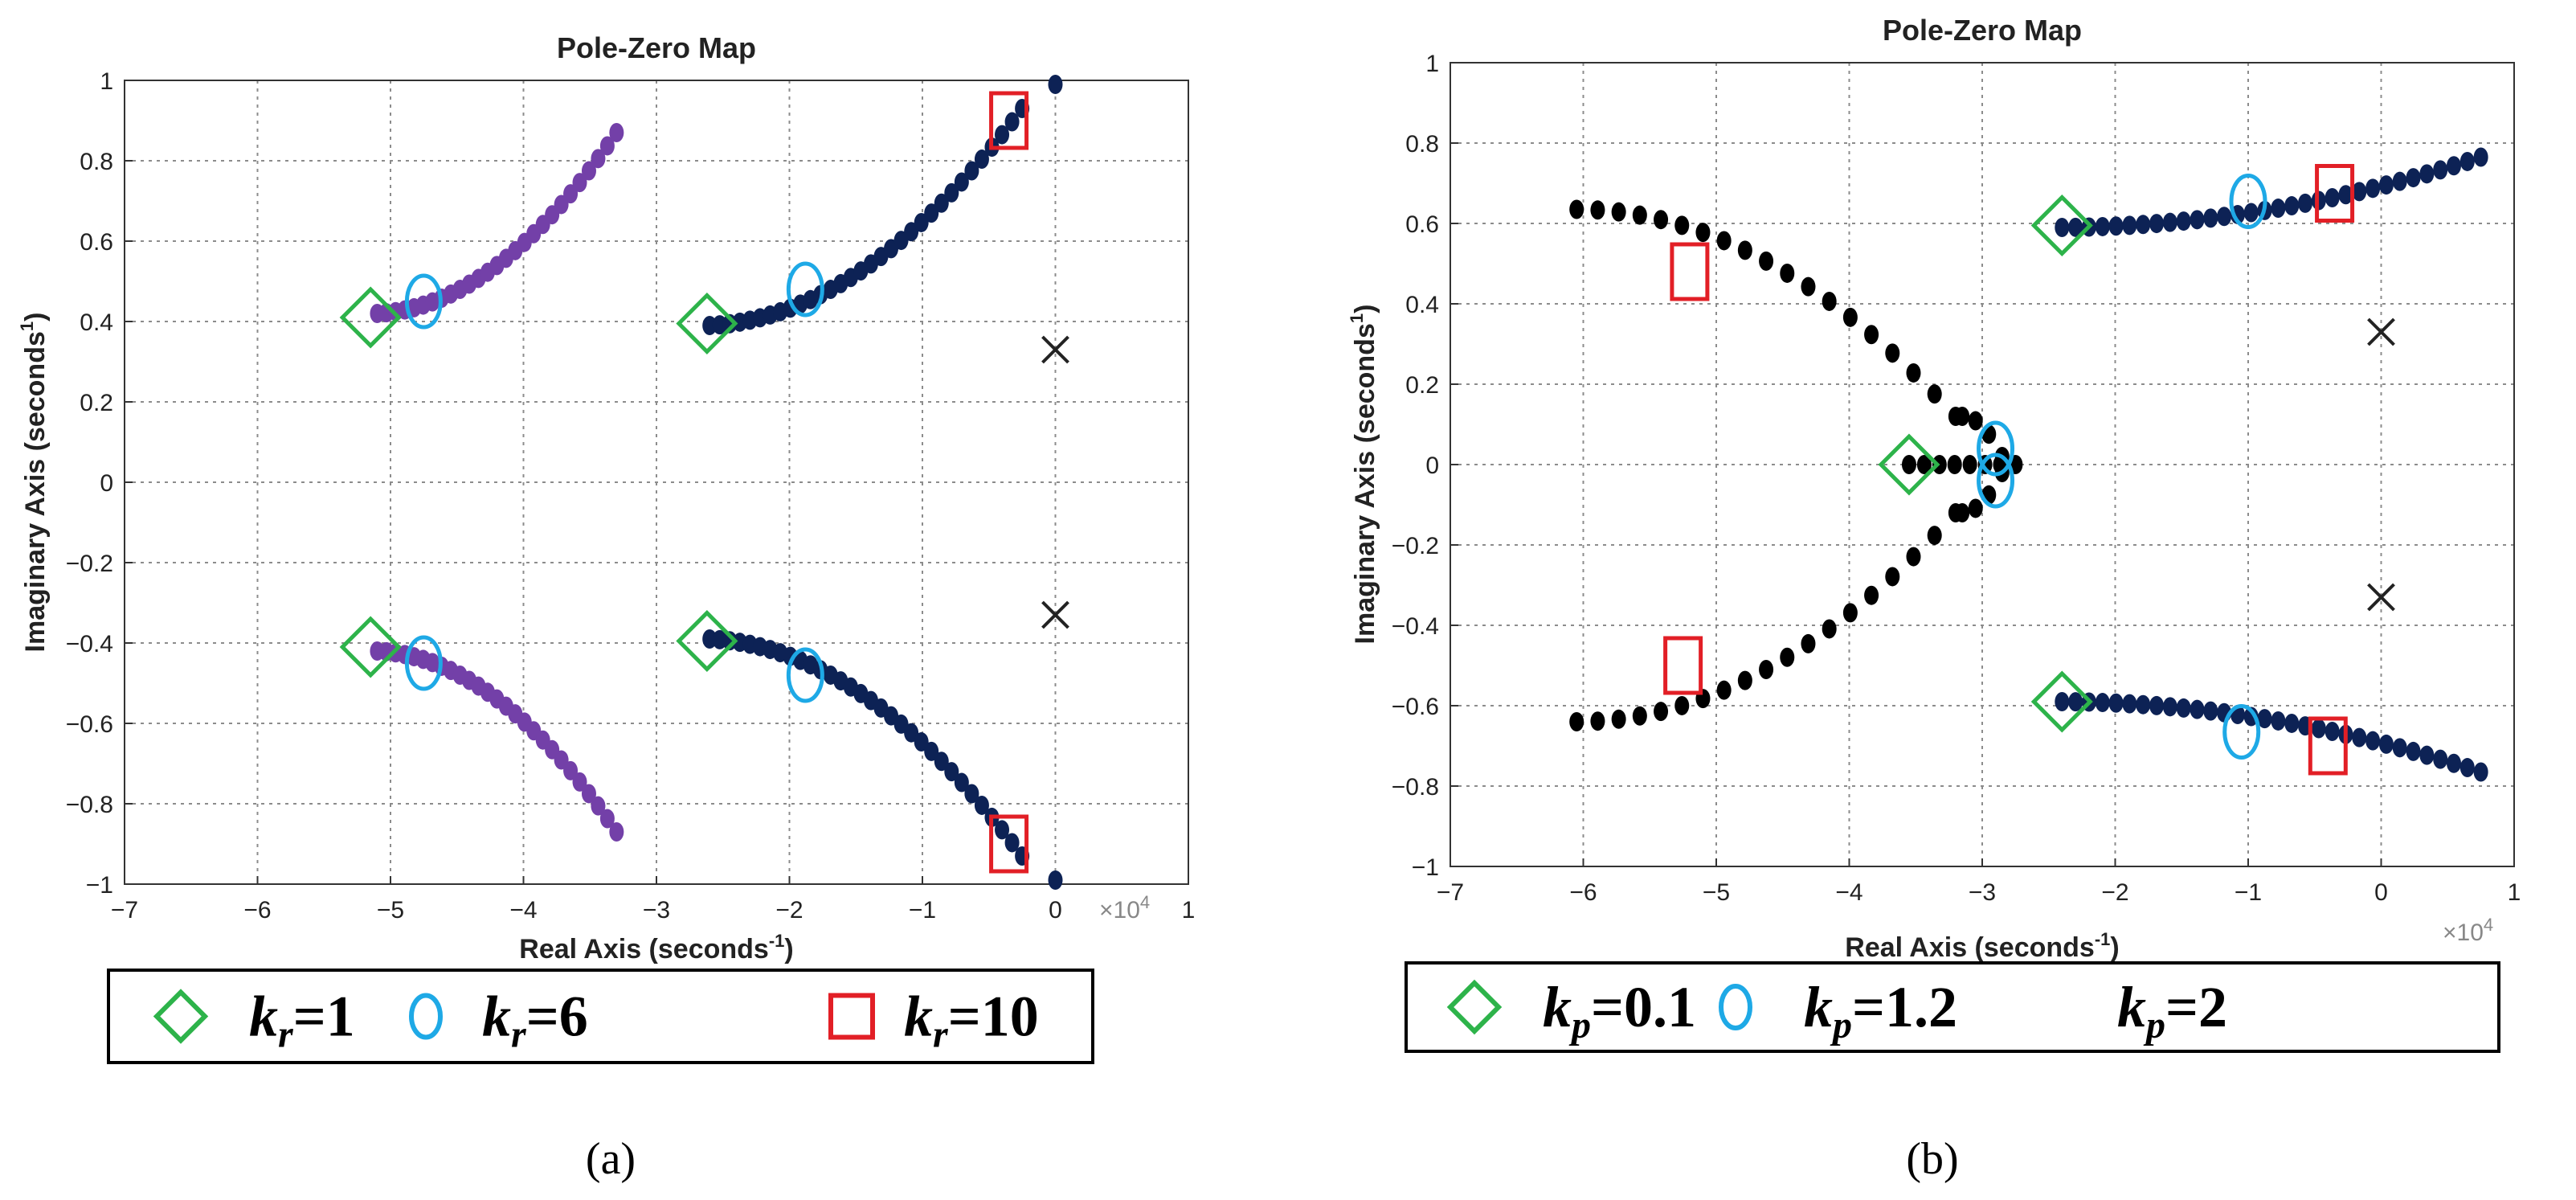 The width and height of the screenshot is (2576, 1200). Describe the element at coordinates (1363, 475) in the screenshot. I see `y-axis-label: Imaginary Axis (seconds1)` at that location.